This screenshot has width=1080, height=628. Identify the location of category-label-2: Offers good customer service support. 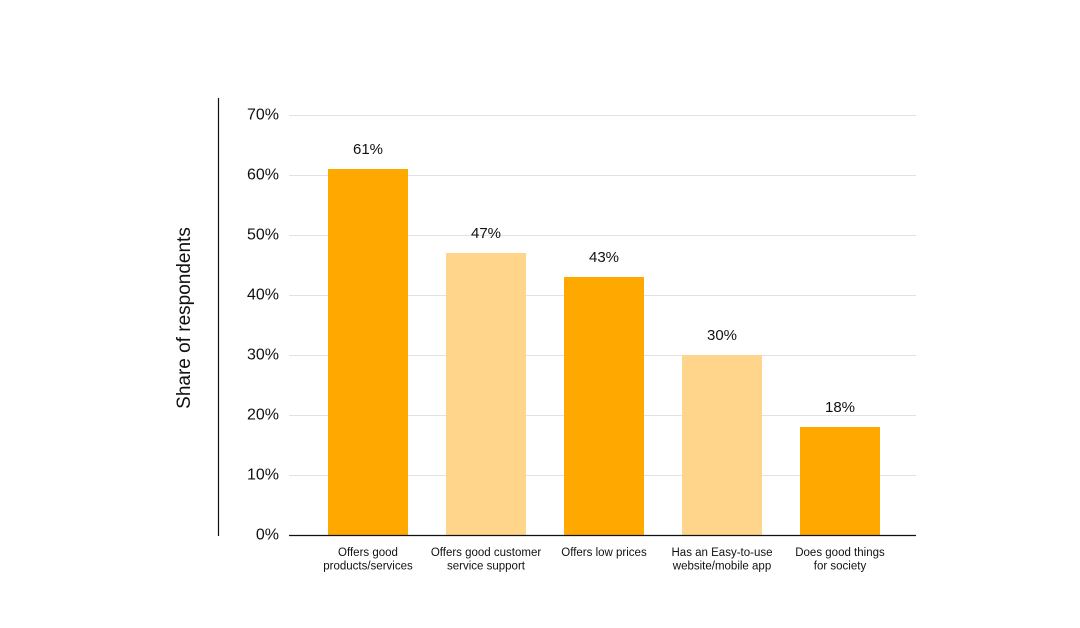
(486, 560).